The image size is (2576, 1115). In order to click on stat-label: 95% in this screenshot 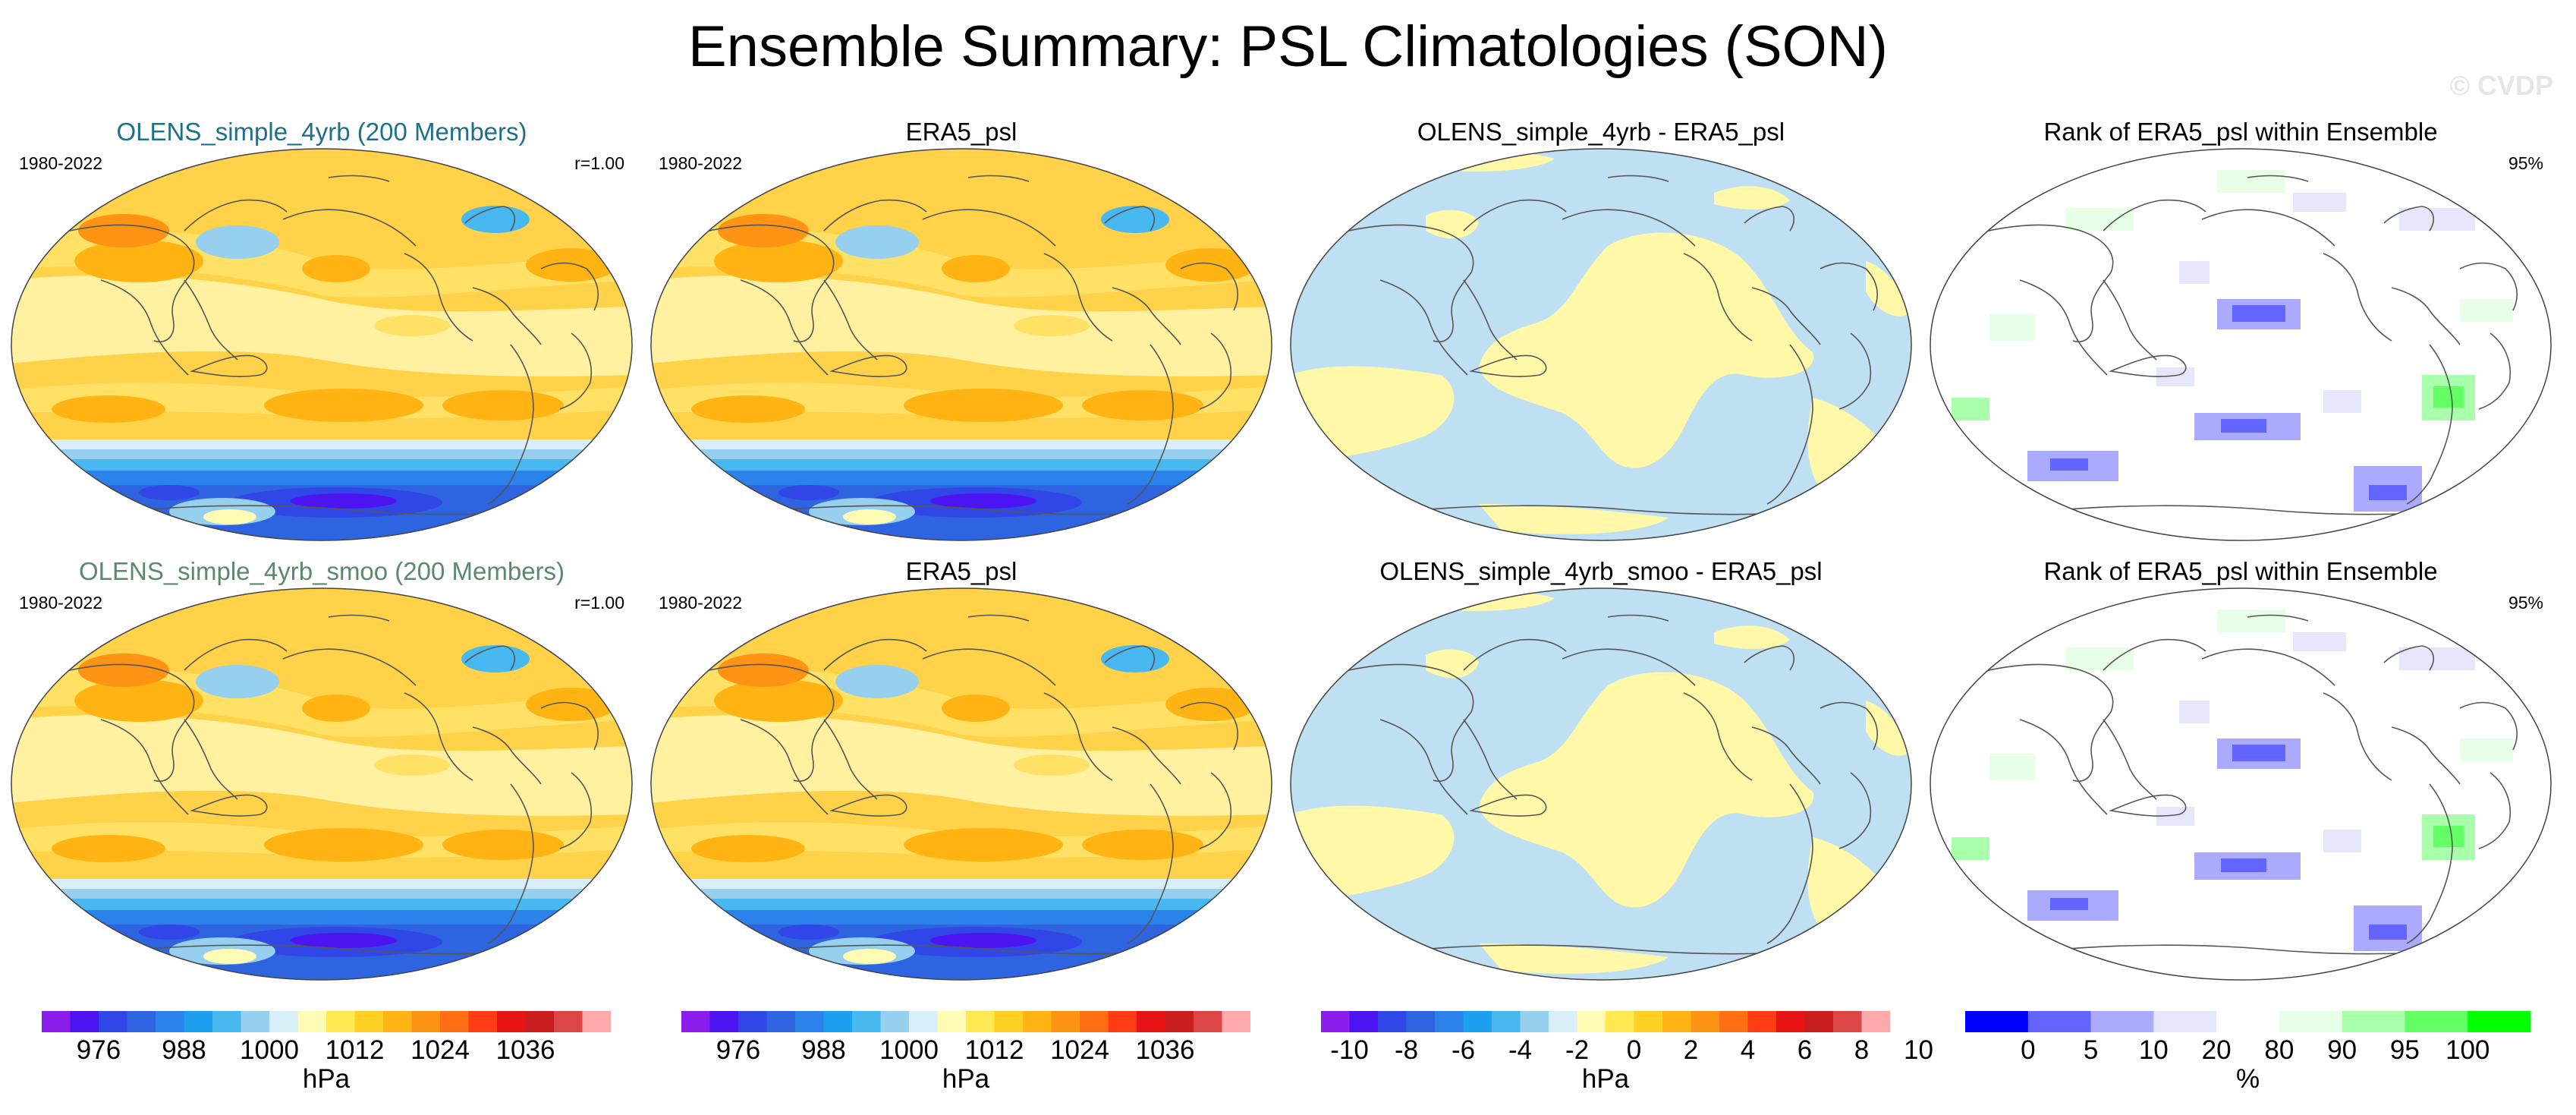, I will do `click(2525, 603)`.